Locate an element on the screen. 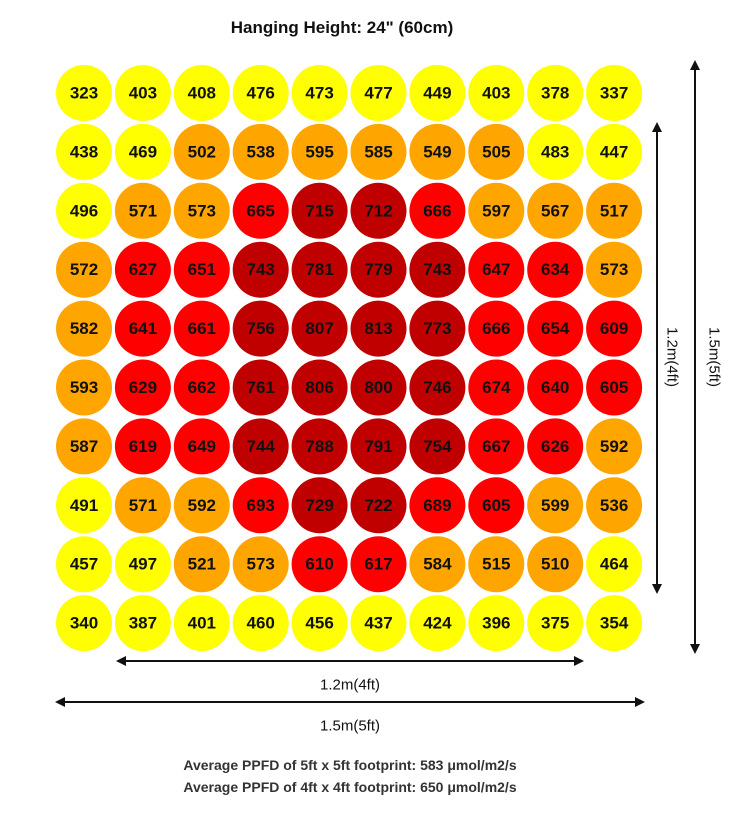 This screenshot has width=750, height=813. inner-horizontal-label: 1.2m(4ft) is located at coordinates (350, 685).